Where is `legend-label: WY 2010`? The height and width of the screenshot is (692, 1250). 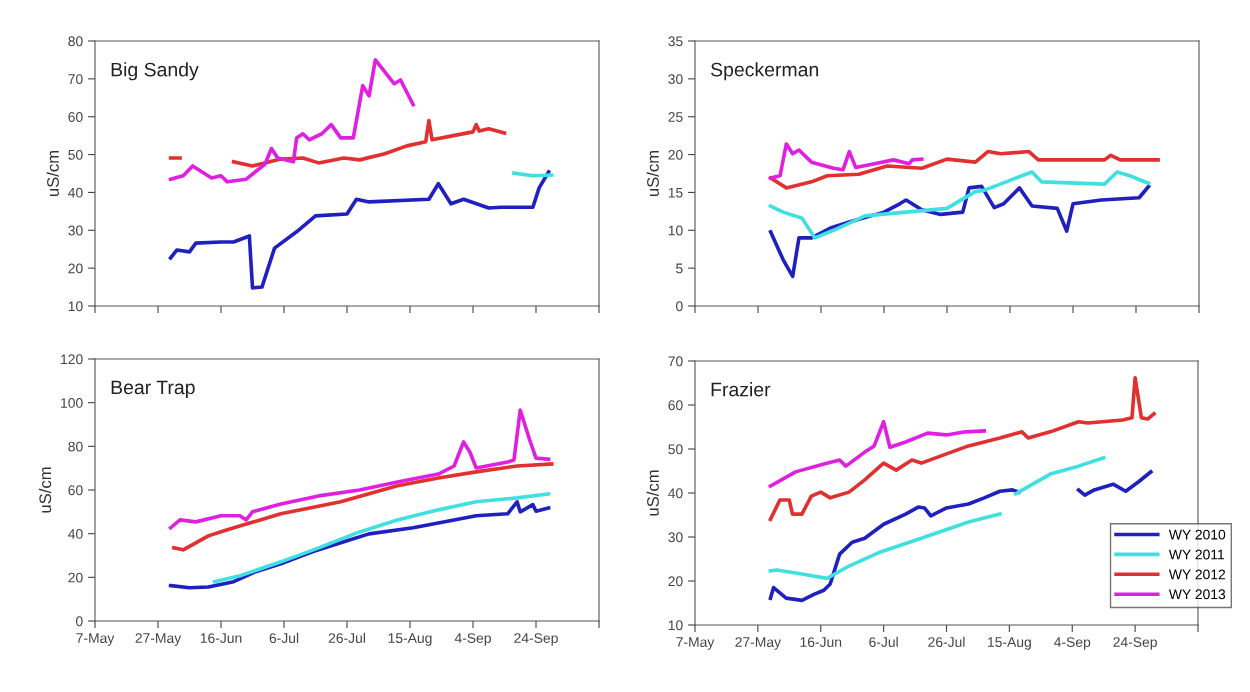
legend-label: WY 2010 is located at coordinates (1197, 534).